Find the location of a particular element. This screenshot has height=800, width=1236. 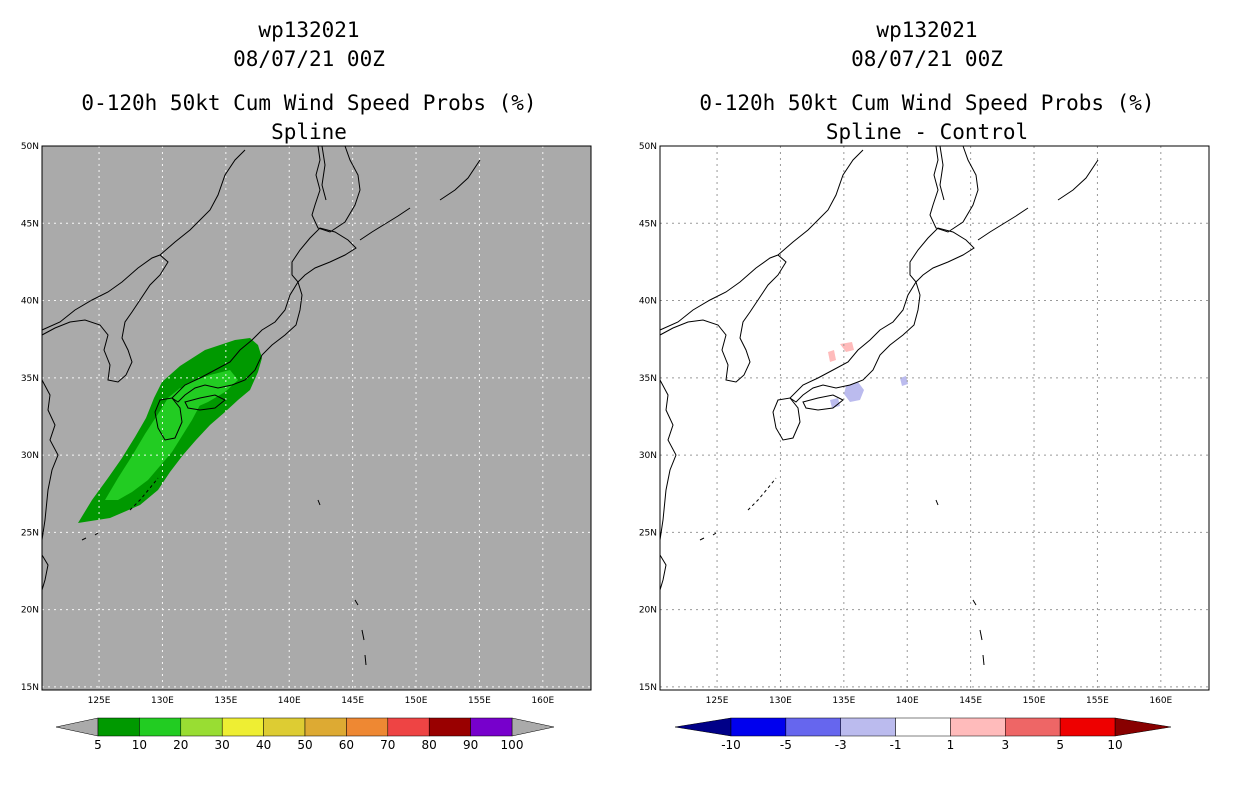

colorbar: -10 -5 -3 -1 1 3 5 10 is located at coordinates (923, 734).